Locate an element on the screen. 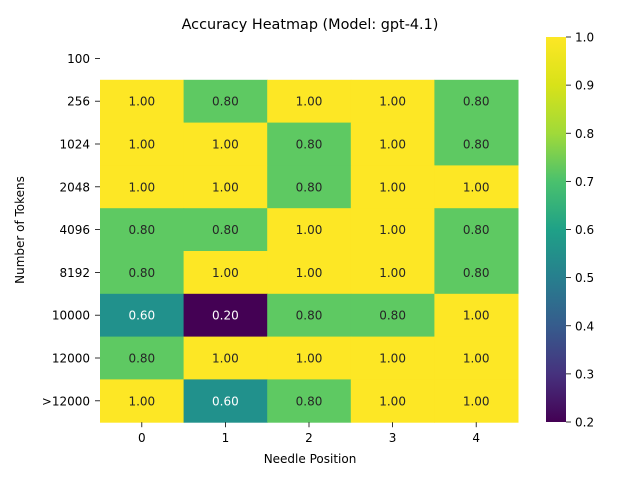 Image resolution: width=640 pixels, height=484 pixels. cell-value-label: 0.20 is located at coordinates (225, 316).